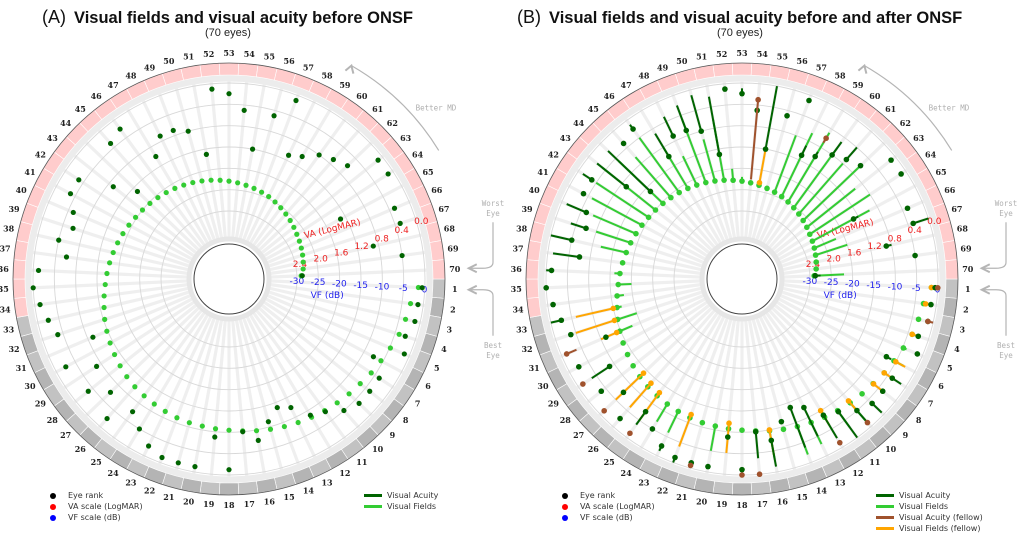  What do you see at coordinates (742, 279) in the screenshot?
I see `hole-halo` at bounding box center [742, 279].